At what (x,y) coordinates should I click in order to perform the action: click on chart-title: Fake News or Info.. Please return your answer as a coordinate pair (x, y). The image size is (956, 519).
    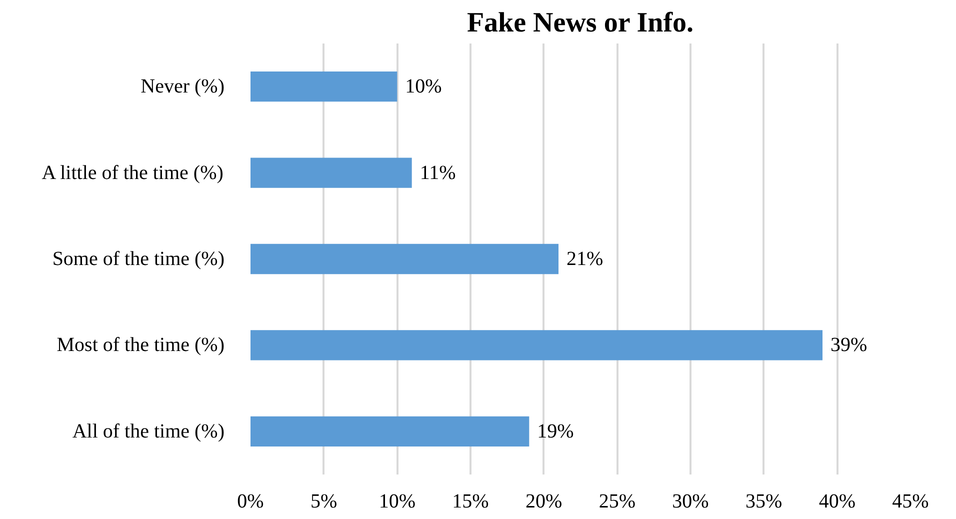
    Looking at the image, I should click on (580, 23).